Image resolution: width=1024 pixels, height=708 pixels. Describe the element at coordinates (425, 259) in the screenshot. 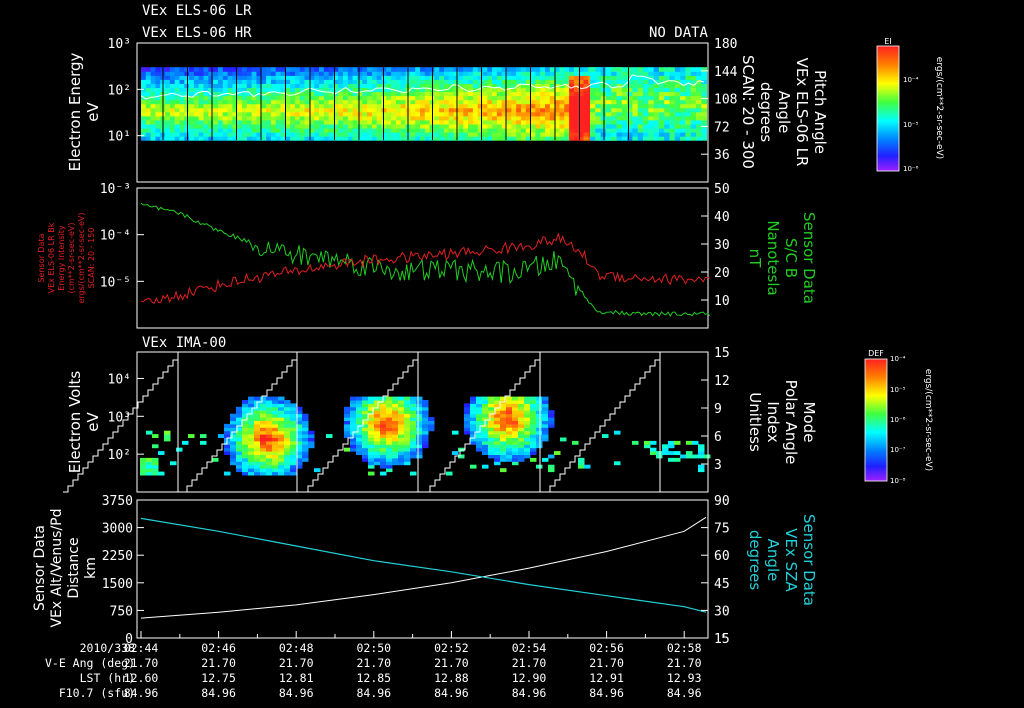

I see `panel2-magnetic-field-line` at that location.